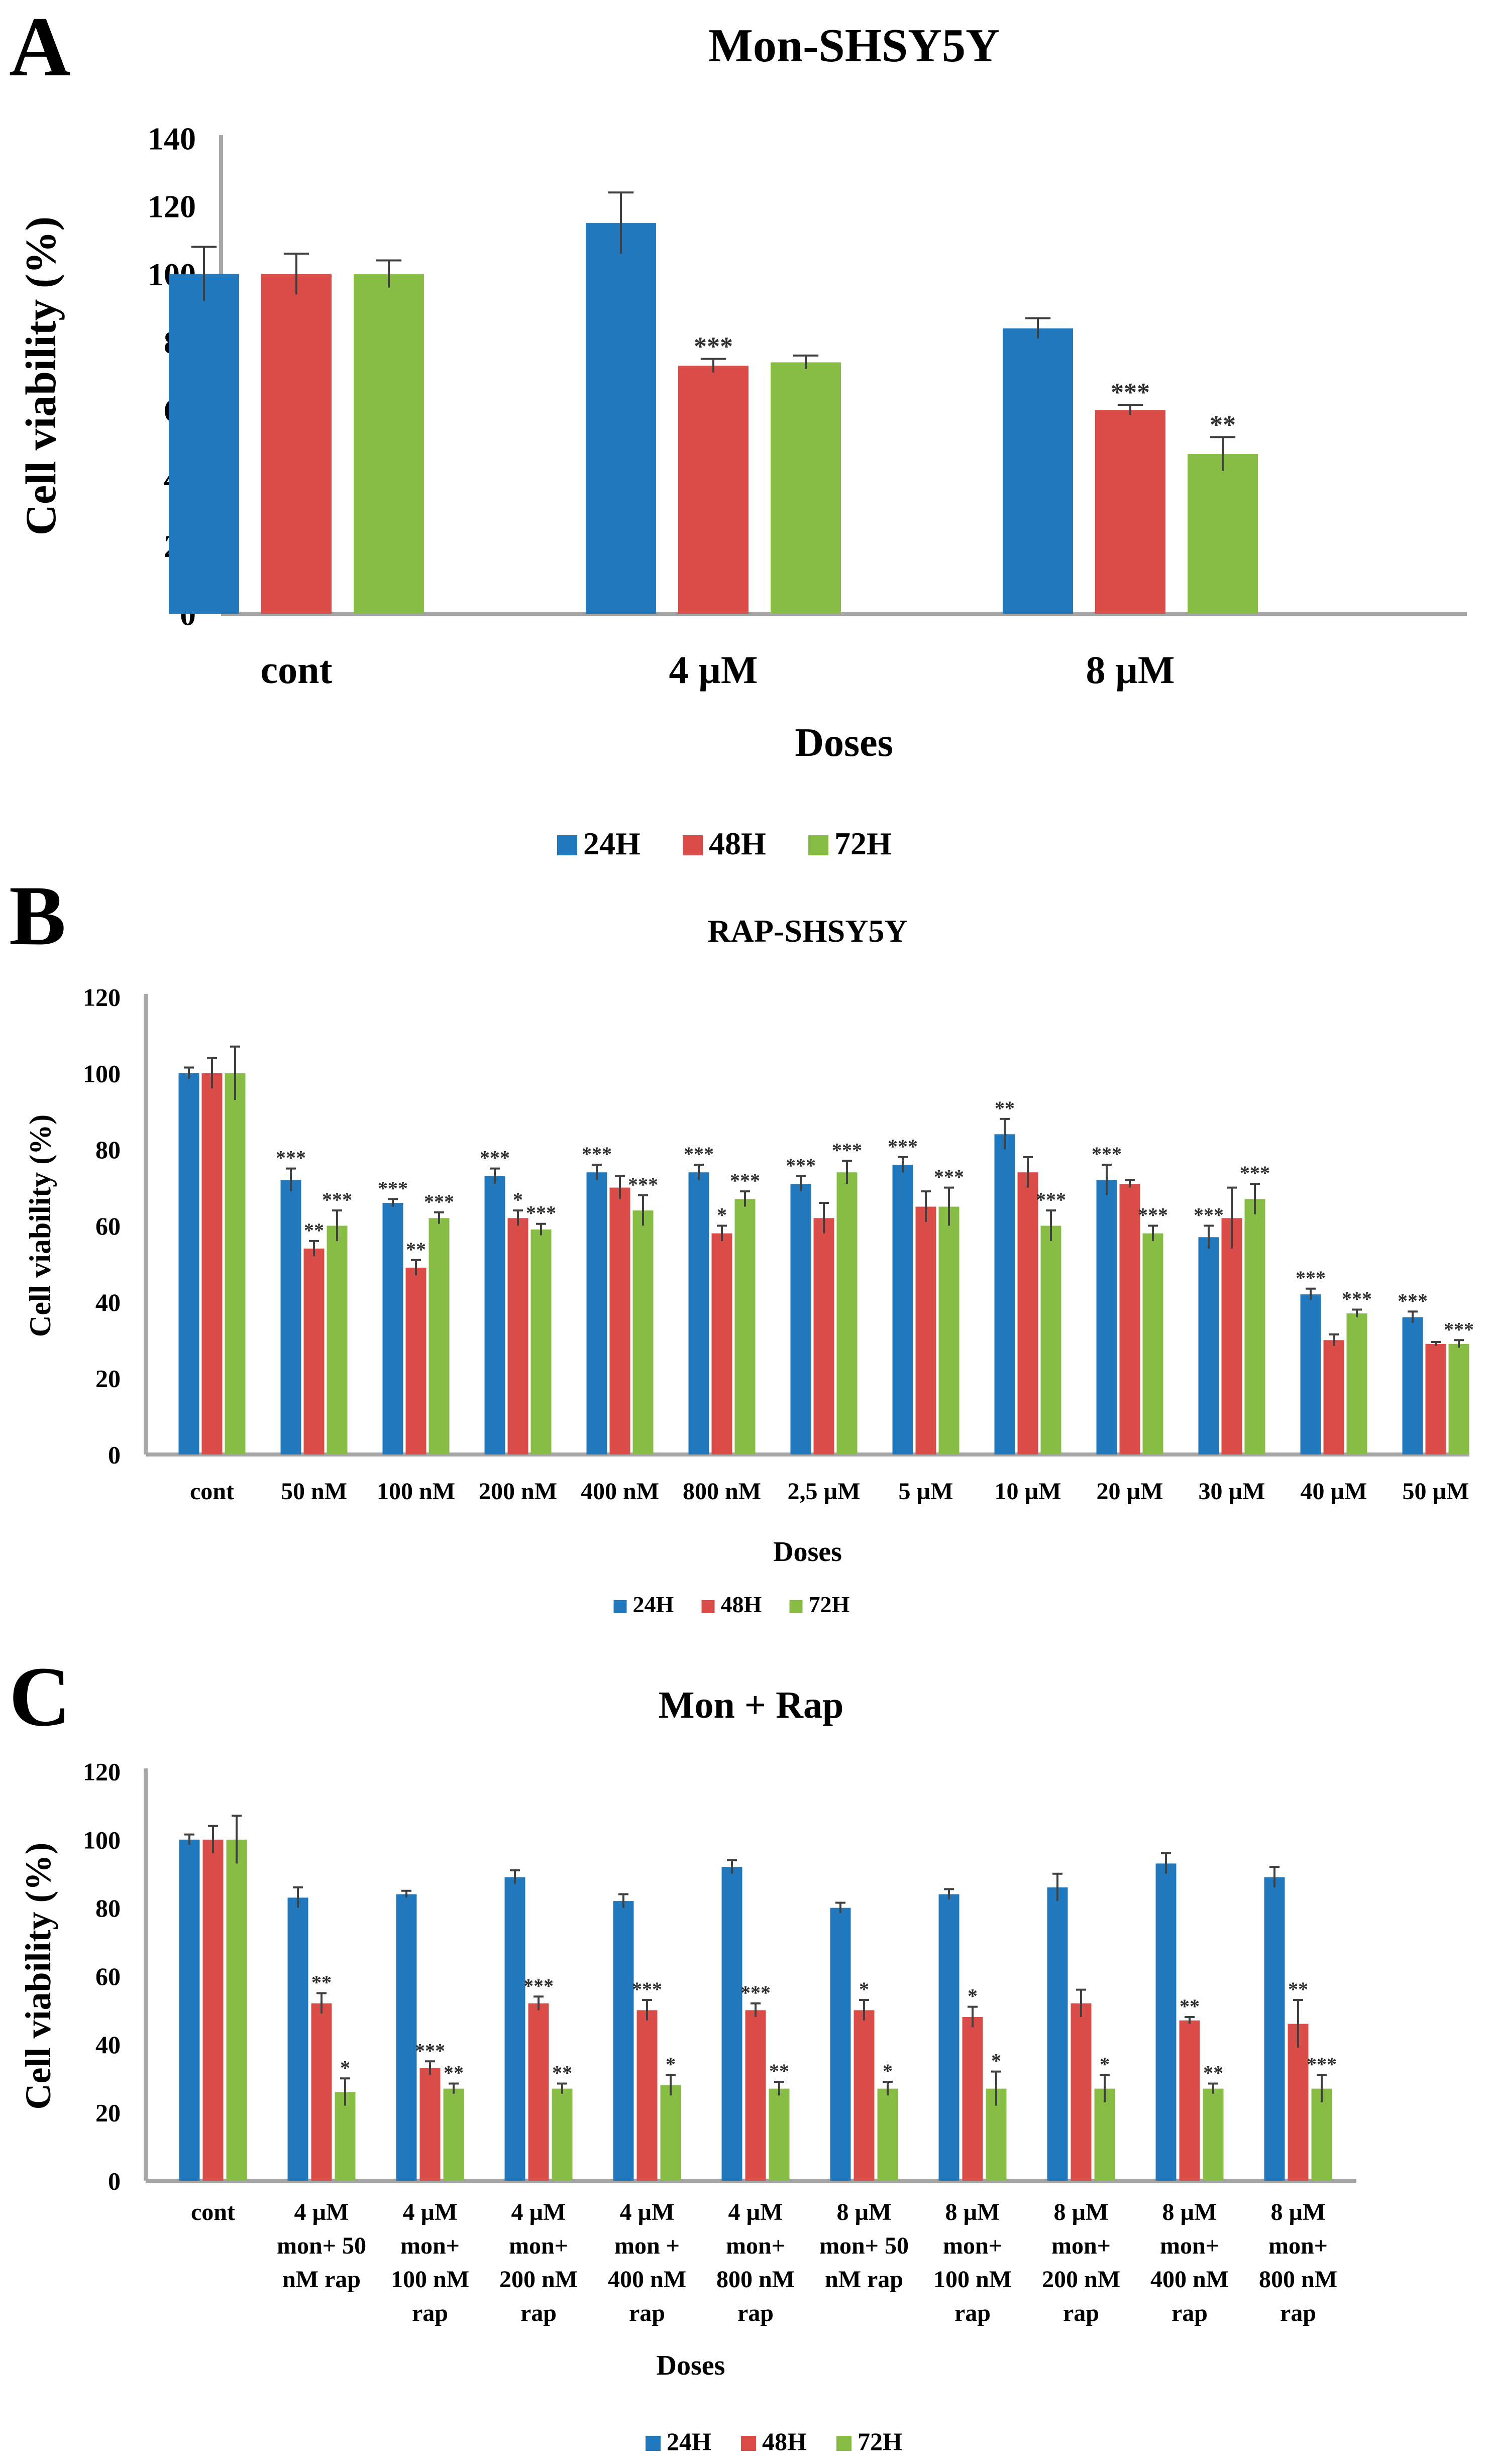 Image resolution: width=1491 pixels, height=2464 pixels. I want to click on legend-swatch-24h, so click(653, 2444).